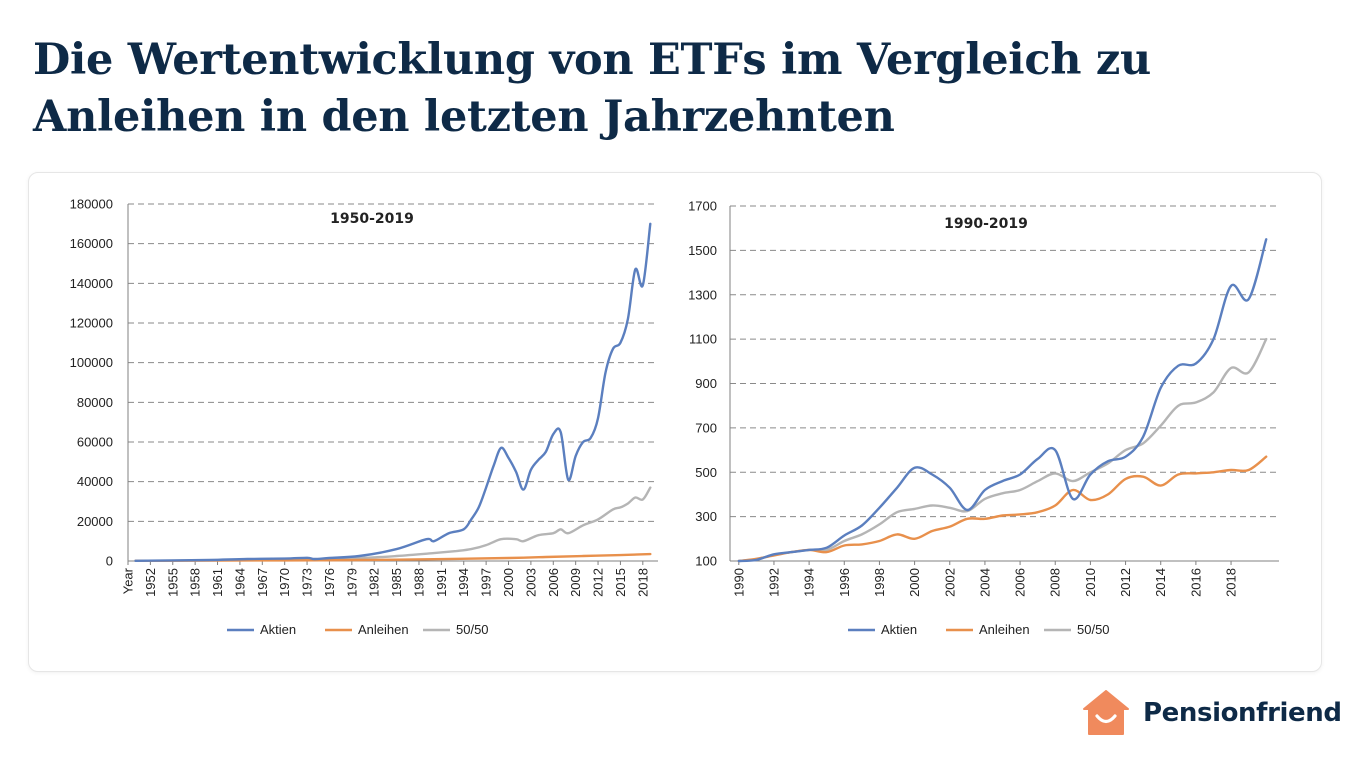 This screenshot has width=1356, height=760. I want to click on x-tick-label: 1961, so click(217, 582).